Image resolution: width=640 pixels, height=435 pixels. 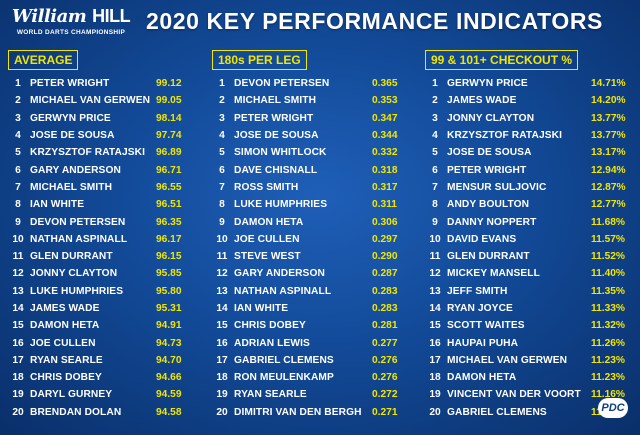 What do you see at coordinates (272, 343) in the screenshot?
I see `player-name: ADRIAN LEWIS` at bounding box center [272, 343].